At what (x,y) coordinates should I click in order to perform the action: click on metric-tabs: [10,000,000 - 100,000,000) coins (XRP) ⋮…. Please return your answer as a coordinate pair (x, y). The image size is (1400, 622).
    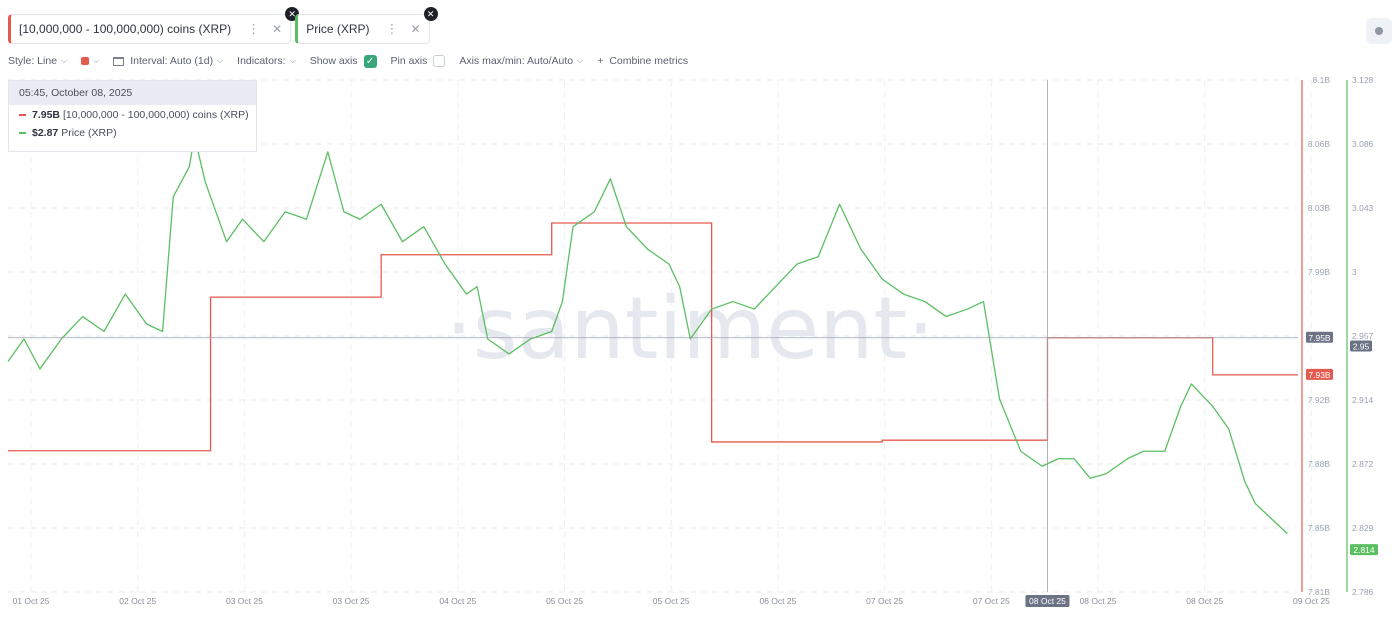
    Looking at the image, I should click on (223, 27).